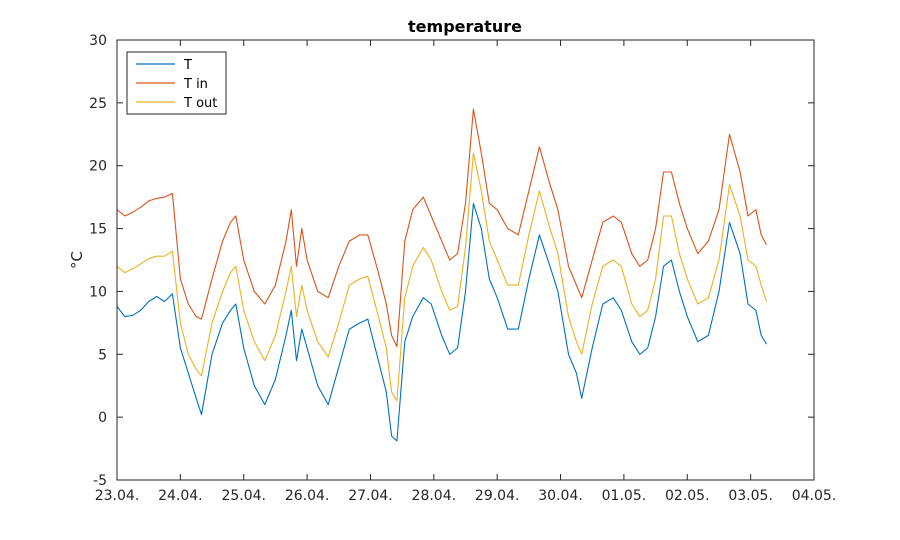  I want to click on y-tick-label: -5, so click(100, 481).